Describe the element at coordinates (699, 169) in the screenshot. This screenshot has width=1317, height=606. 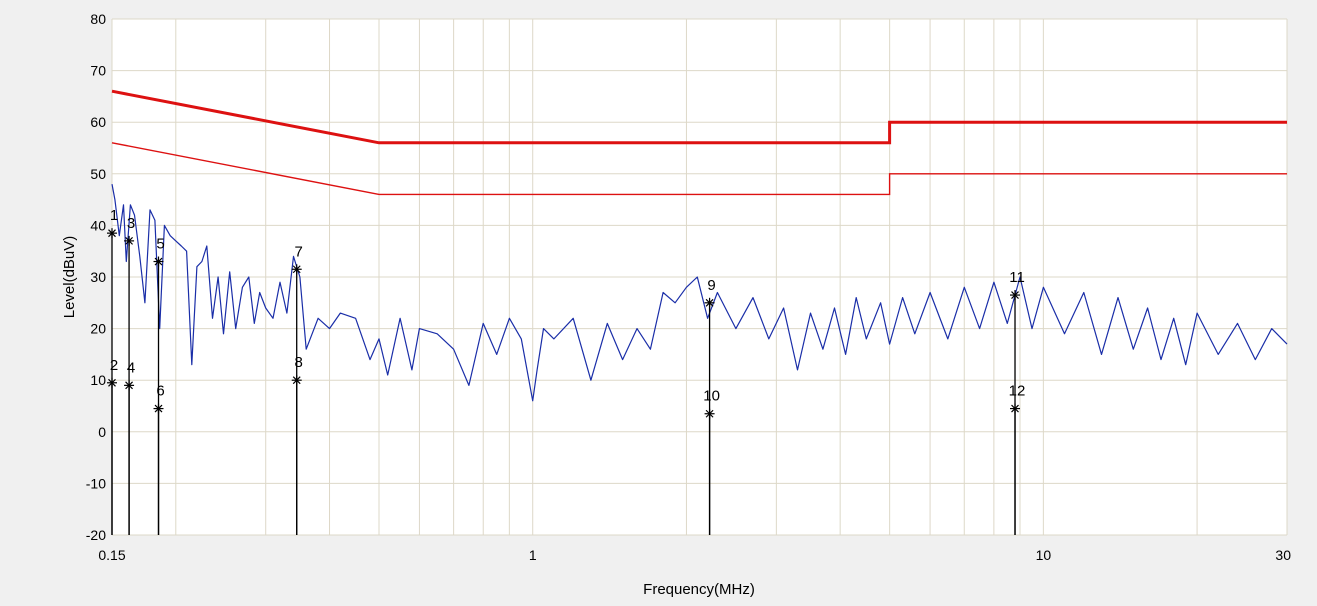
I see `limit-line-average` at that location.